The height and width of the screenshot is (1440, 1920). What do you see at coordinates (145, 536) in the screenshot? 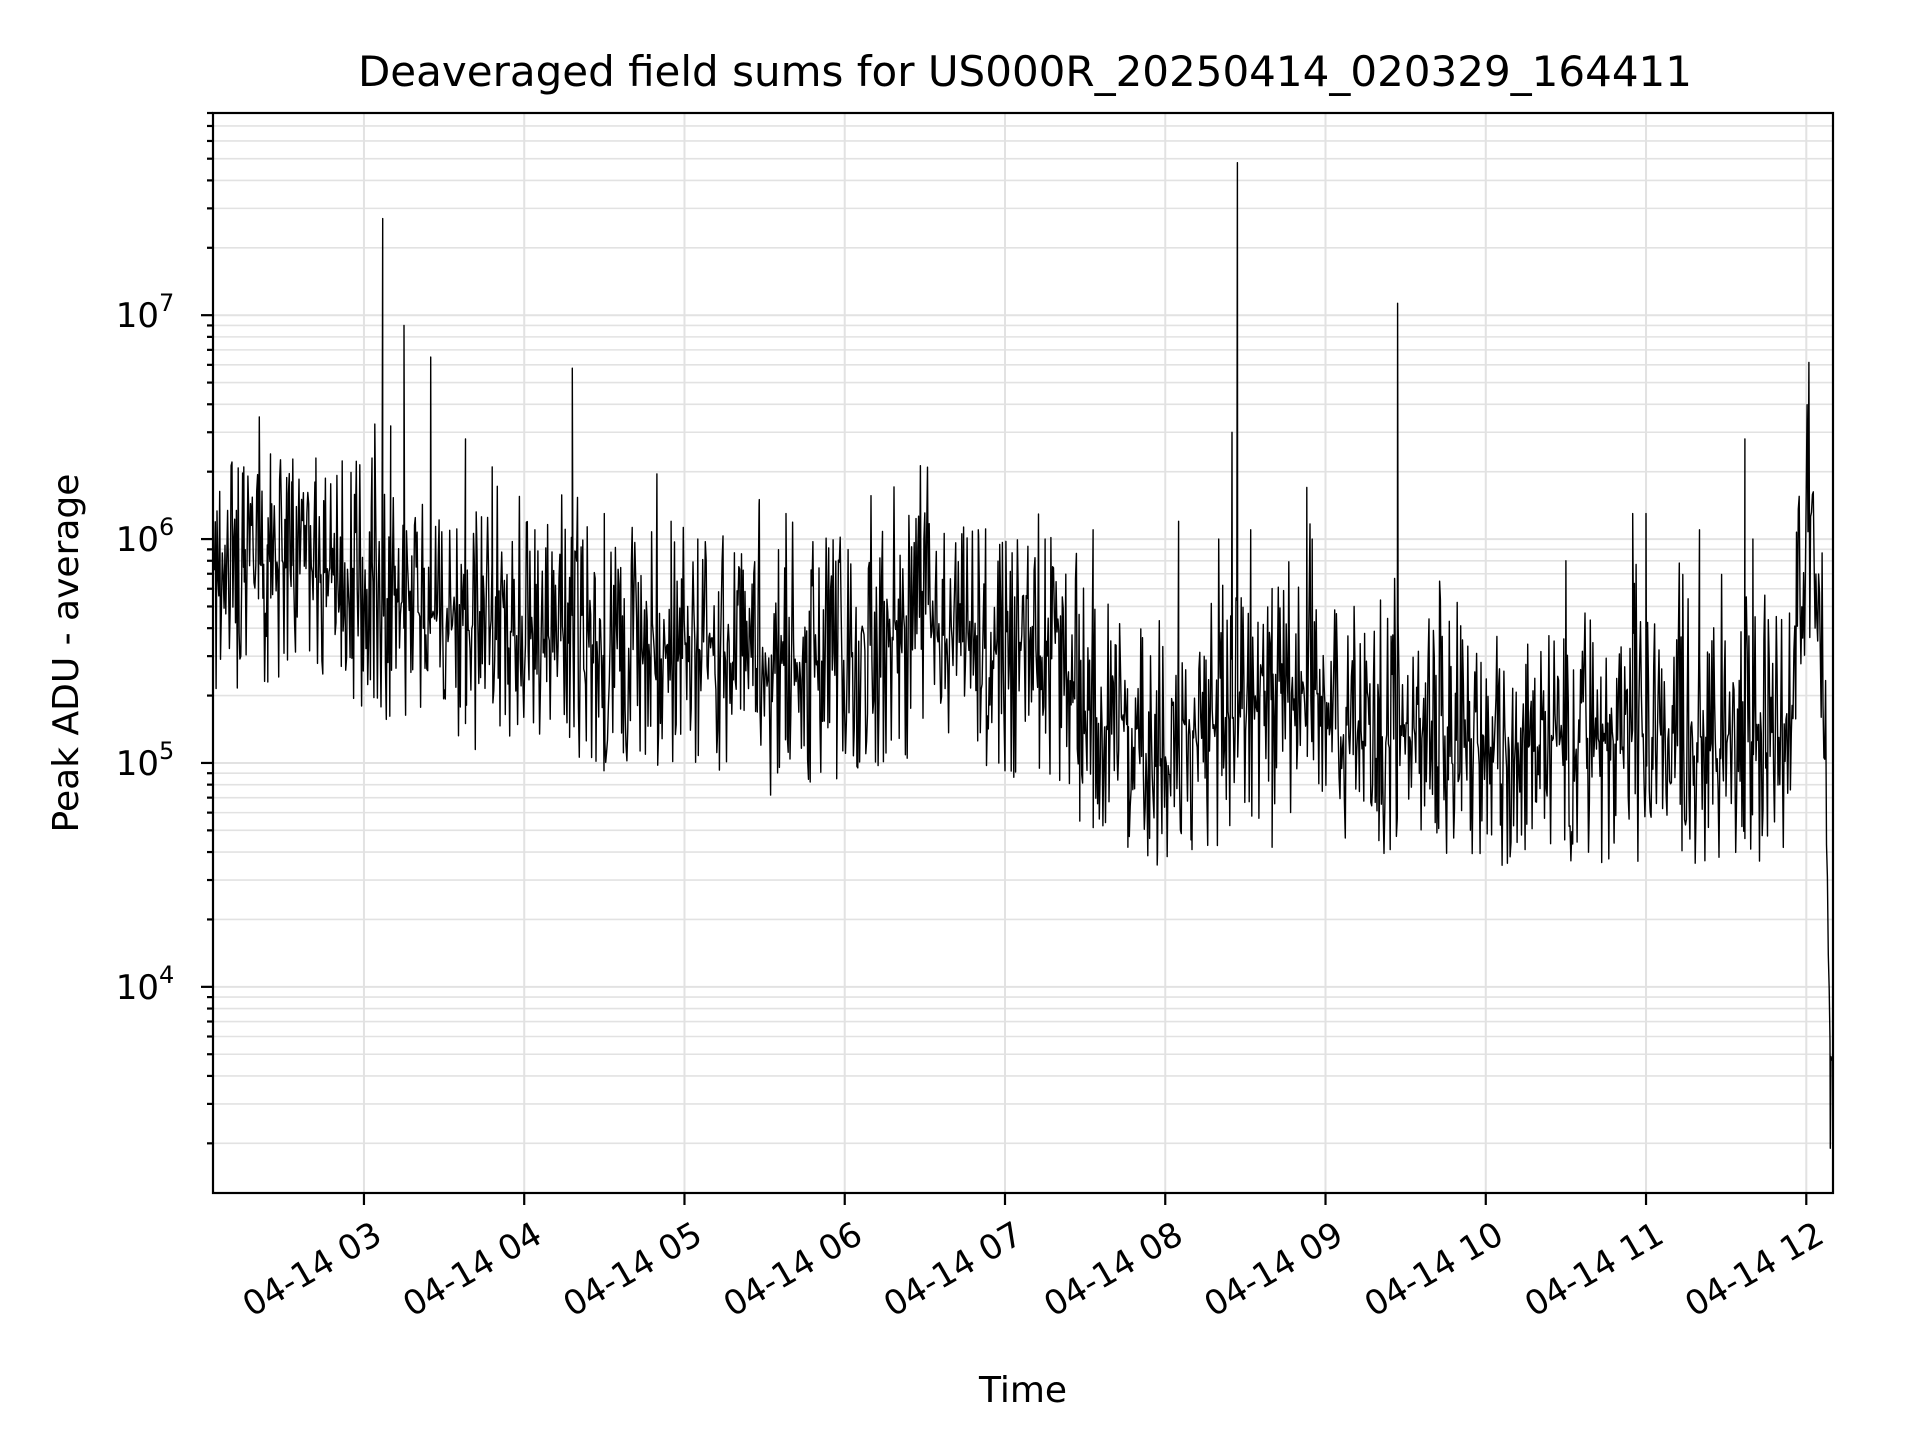
I see `y-tick-label: 10⁶` at bounding box center [145, 536].